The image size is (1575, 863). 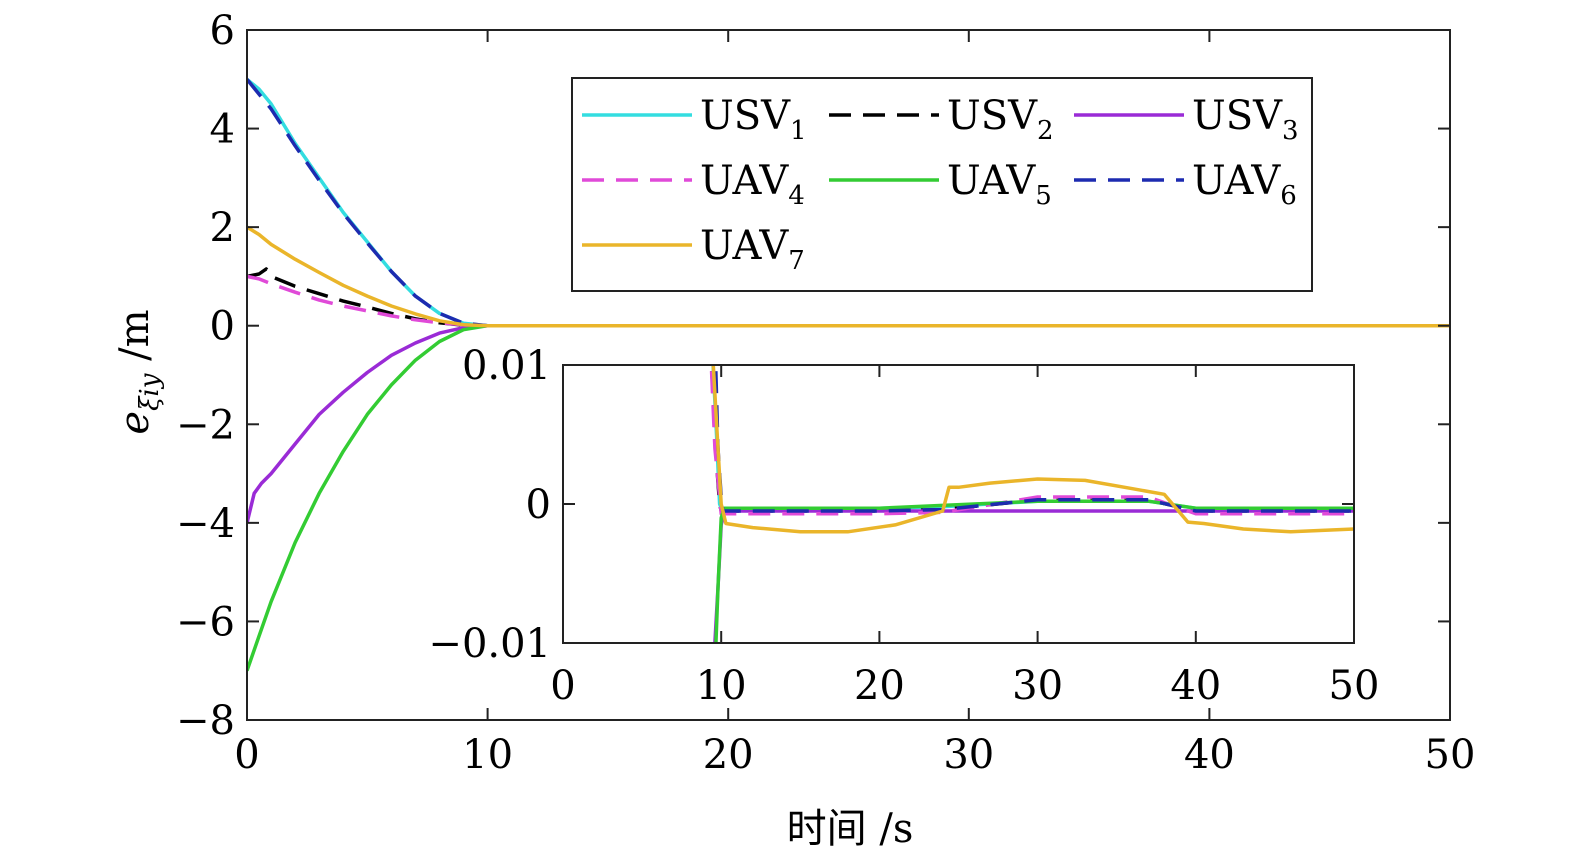 What do you see at coordinates (135, 423) in the screenshot?
I see `y-axis-label-base: e` at bounding box center [135, 423].